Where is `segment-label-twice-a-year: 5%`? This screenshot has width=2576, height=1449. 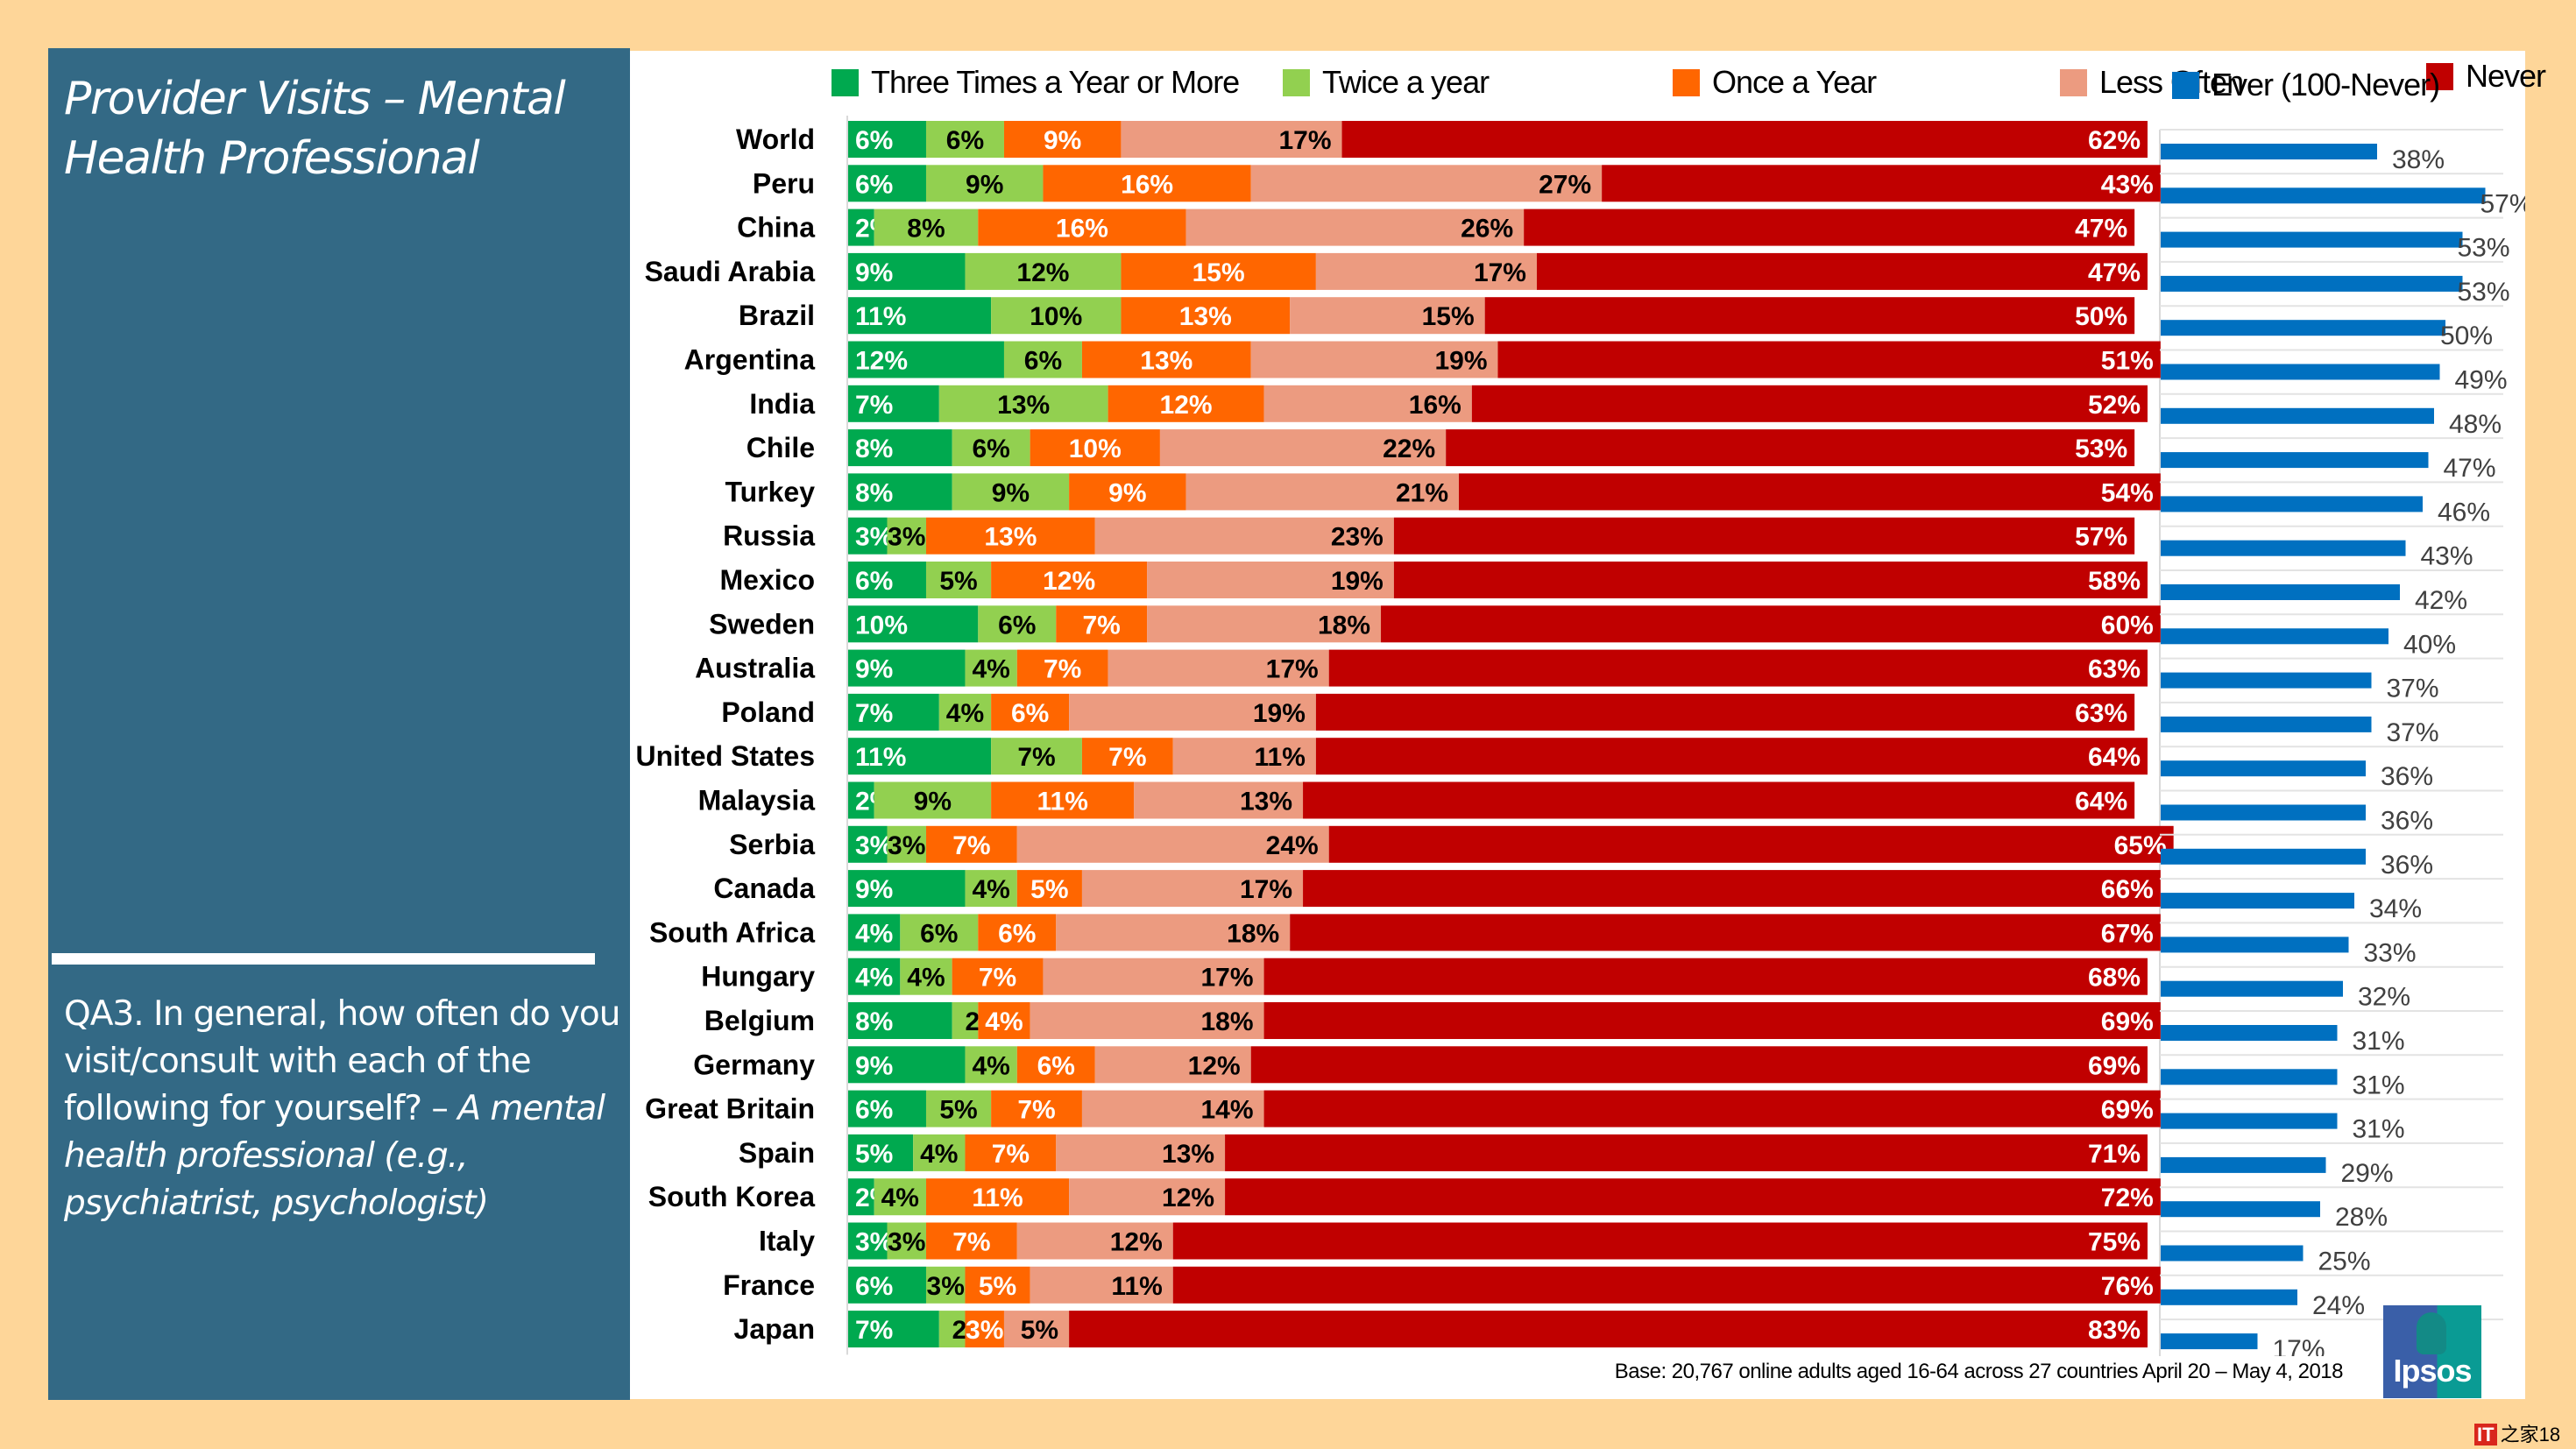
segment-label-twice-a-year: 5% is located at coordinates (958, 1110).